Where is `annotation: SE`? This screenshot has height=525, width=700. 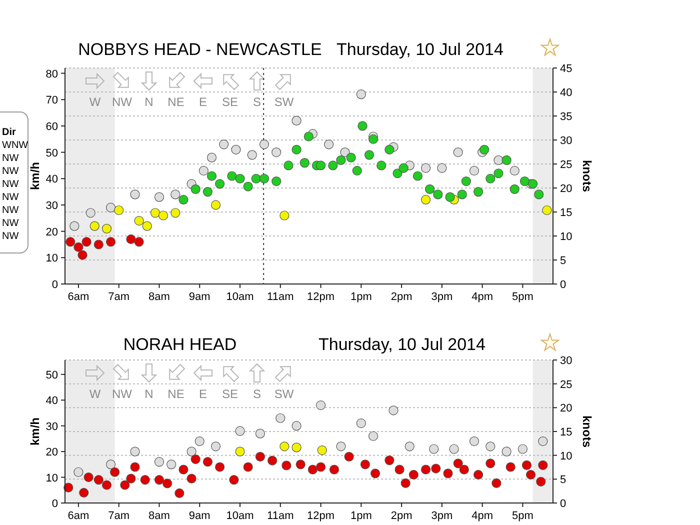
annotation: SE is located at coordinates (230, 394).